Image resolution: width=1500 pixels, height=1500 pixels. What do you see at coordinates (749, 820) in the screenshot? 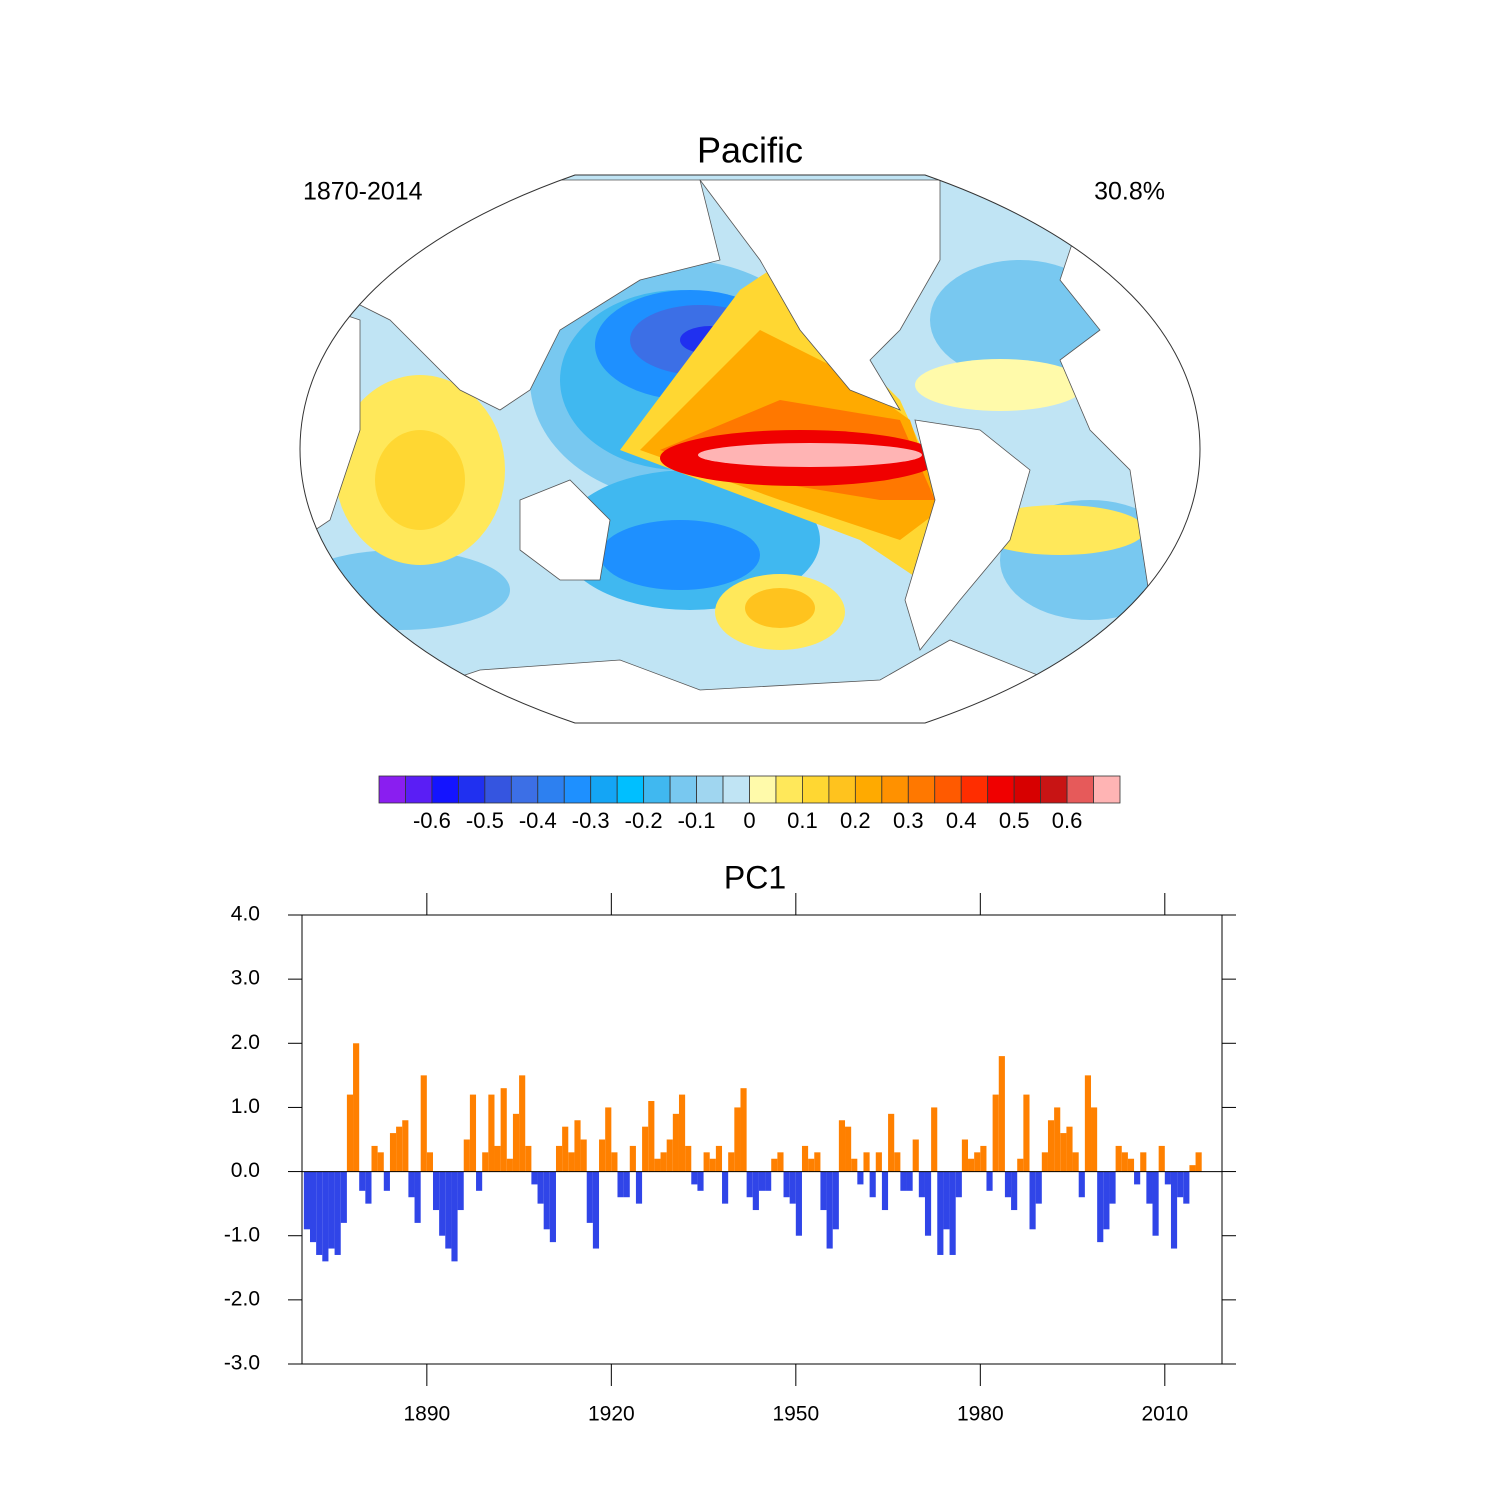
I see `colorbar-label: 0` at bounding box center [749, 820].